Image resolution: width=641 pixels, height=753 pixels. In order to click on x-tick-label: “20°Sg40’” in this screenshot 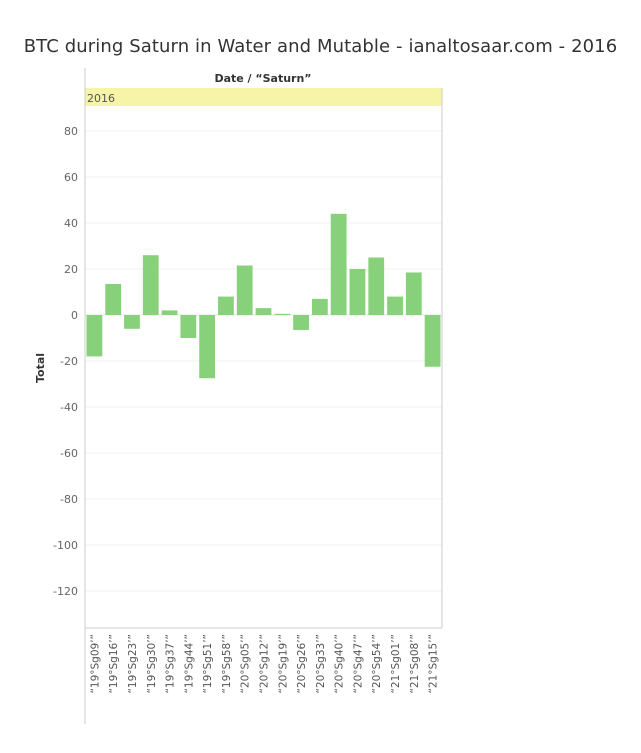, I will do `click(340, 664)`.